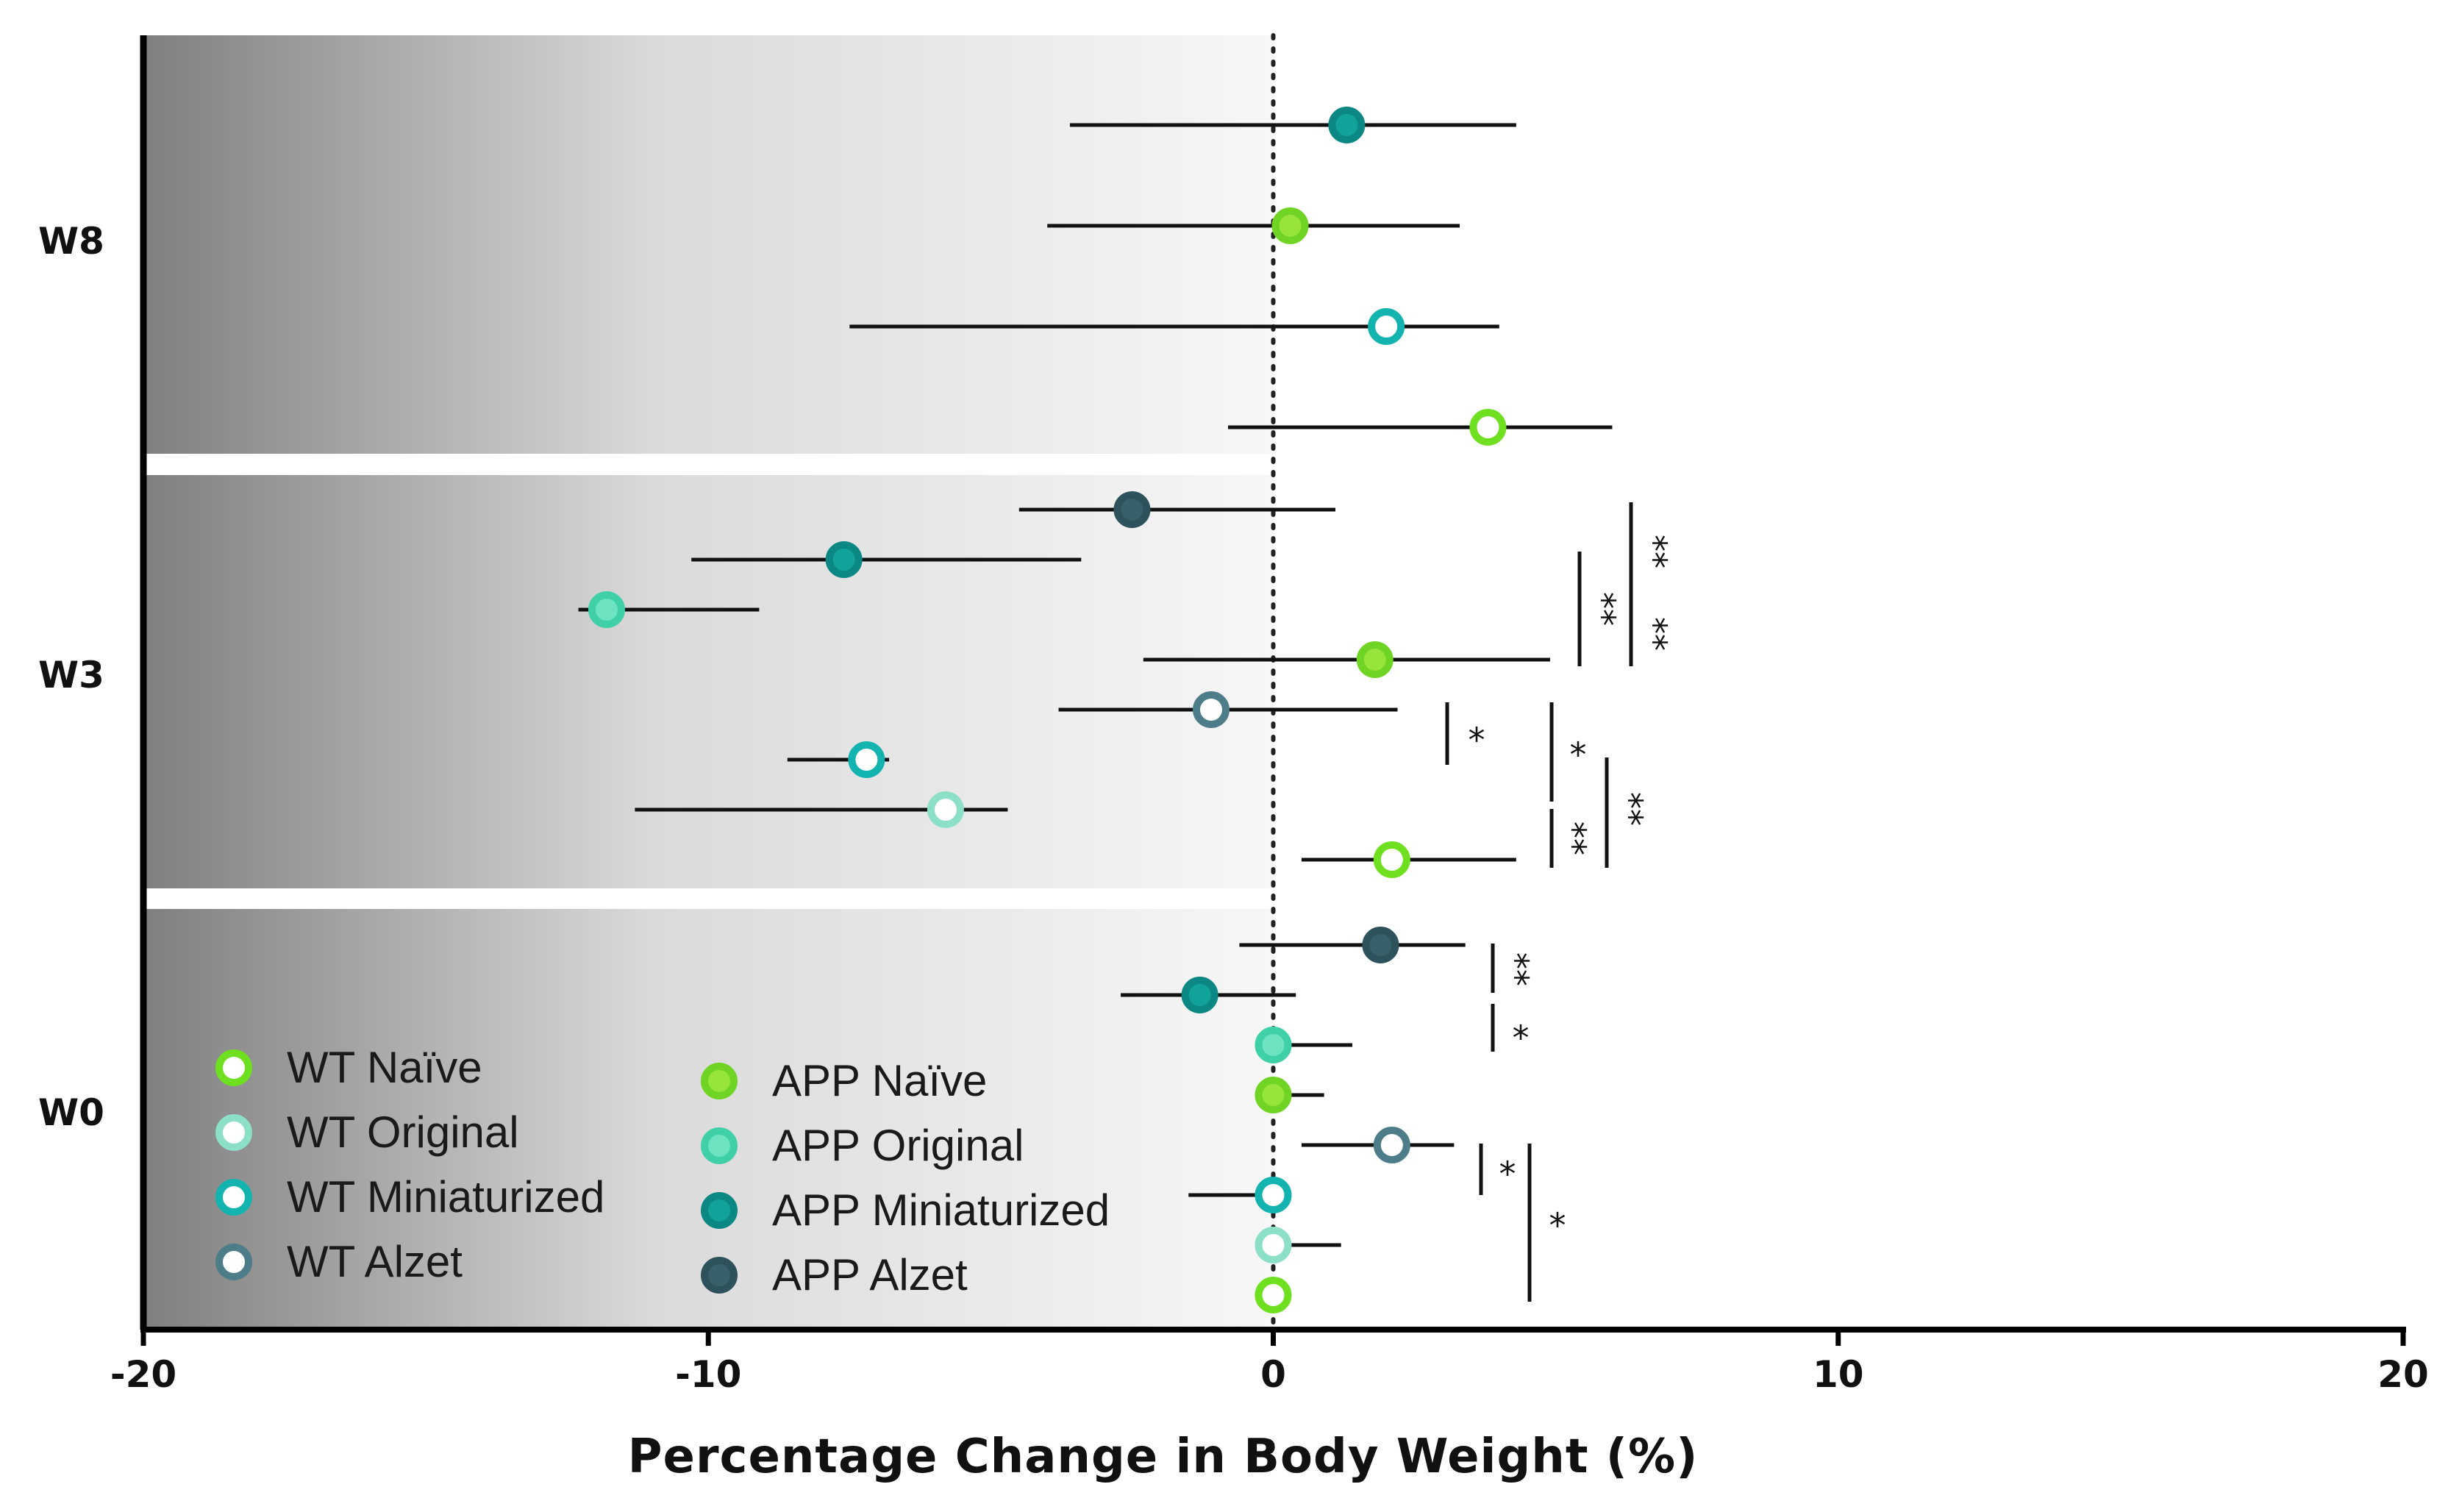 The width and height of the screenshot is (2448, 1512). What do you see at coordinates (1574, 838) in the screenshot?
I see `significance-label-w3-5: **` at bounding box center [1574, 838].